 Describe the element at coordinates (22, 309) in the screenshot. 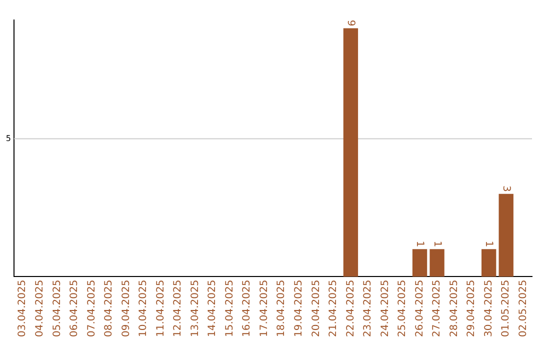

I see `x-tick-label: 03.04.2025` at that location.